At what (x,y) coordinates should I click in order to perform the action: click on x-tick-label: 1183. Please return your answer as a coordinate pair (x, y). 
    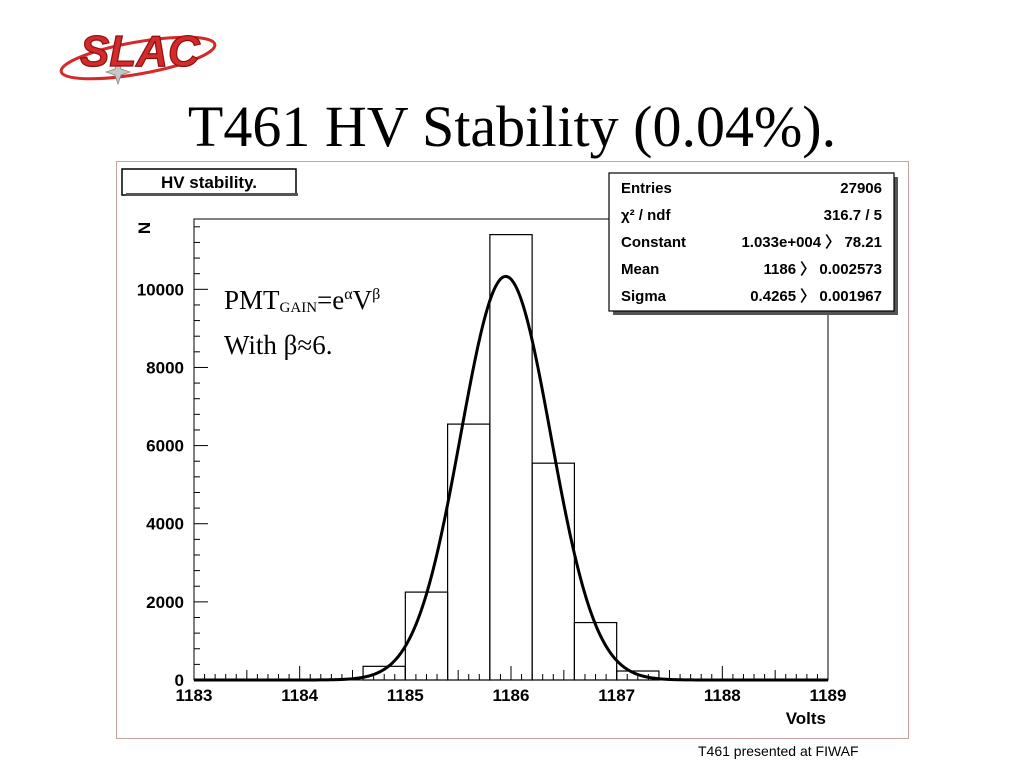
    Looking at the image, I should click on (194, 695).